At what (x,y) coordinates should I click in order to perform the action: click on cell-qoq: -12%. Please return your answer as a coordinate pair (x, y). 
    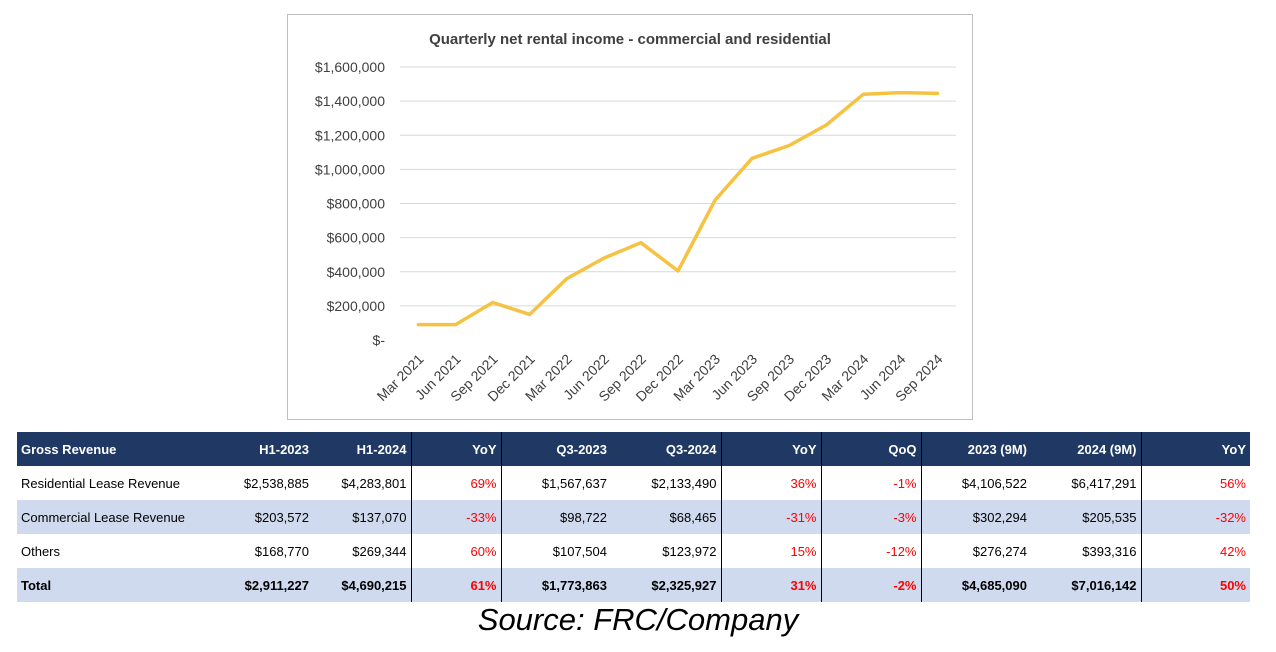
    Looking at the image, I should click on (871, 551).